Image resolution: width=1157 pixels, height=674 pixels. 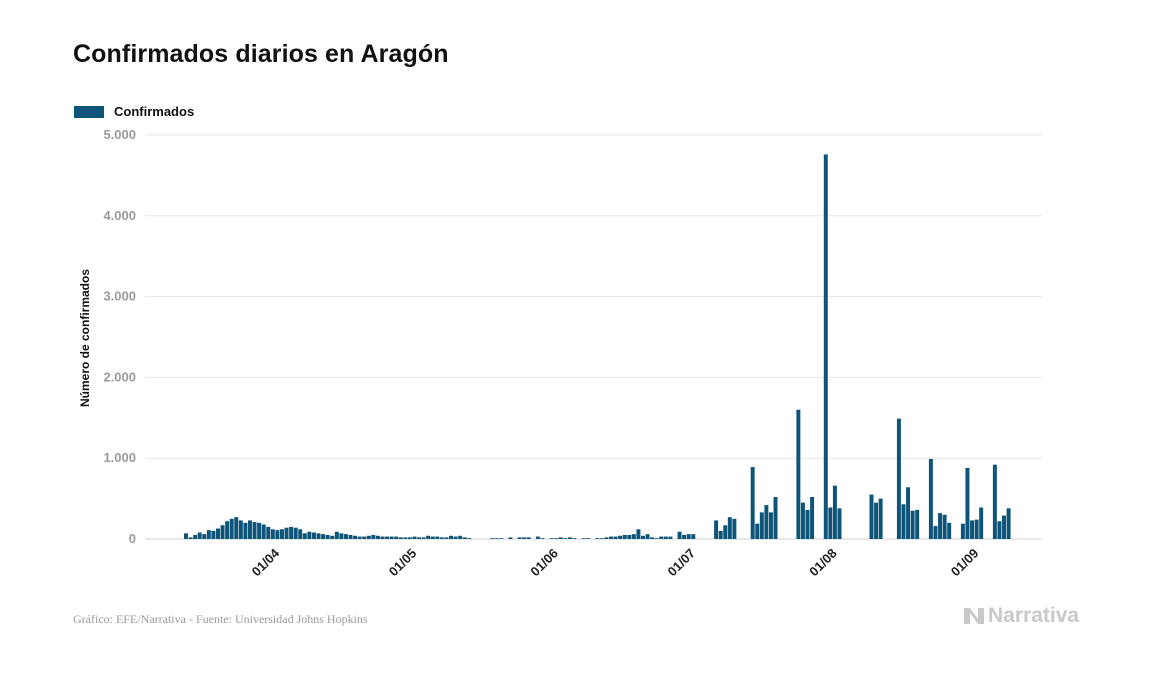 I want to click on legend: Confirmados, so click(x=134, y=111).